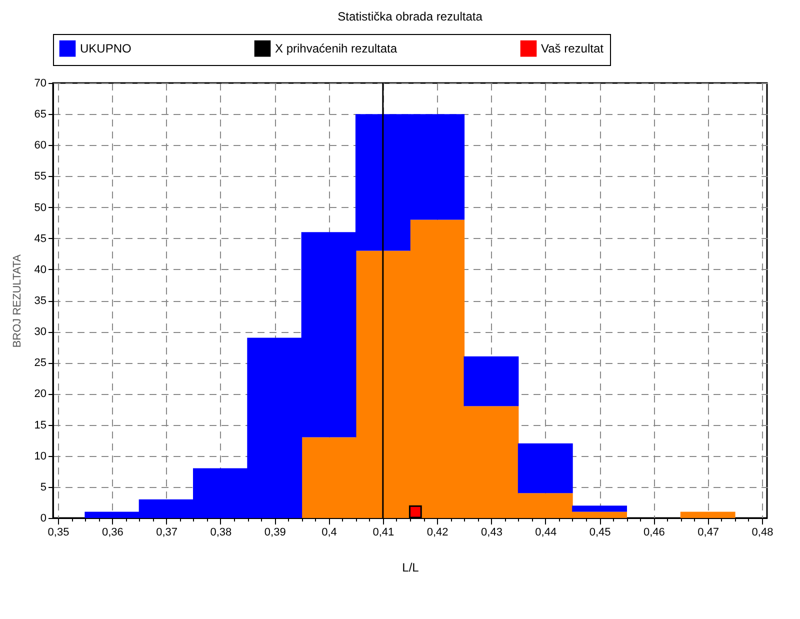 This screenshot has width=800, height=619. Describe the element at coordinates (329, 532) in the screenshot. I see `x-tick-label: 0,4` at that location.